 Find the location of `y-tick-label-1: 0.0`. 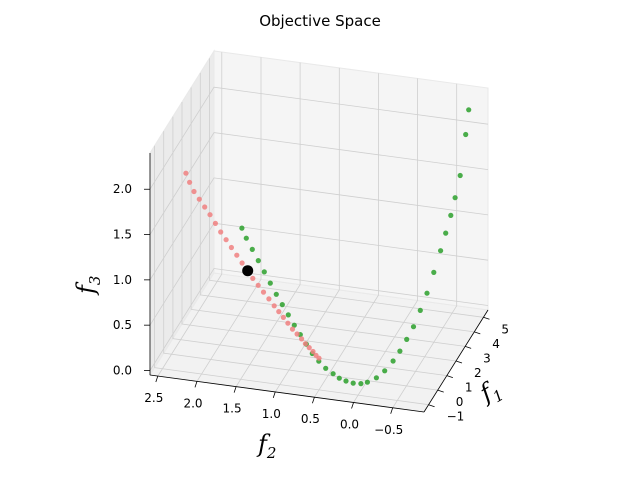

y-tick-label-1: 0.0 is located at coordinates (349, 425).